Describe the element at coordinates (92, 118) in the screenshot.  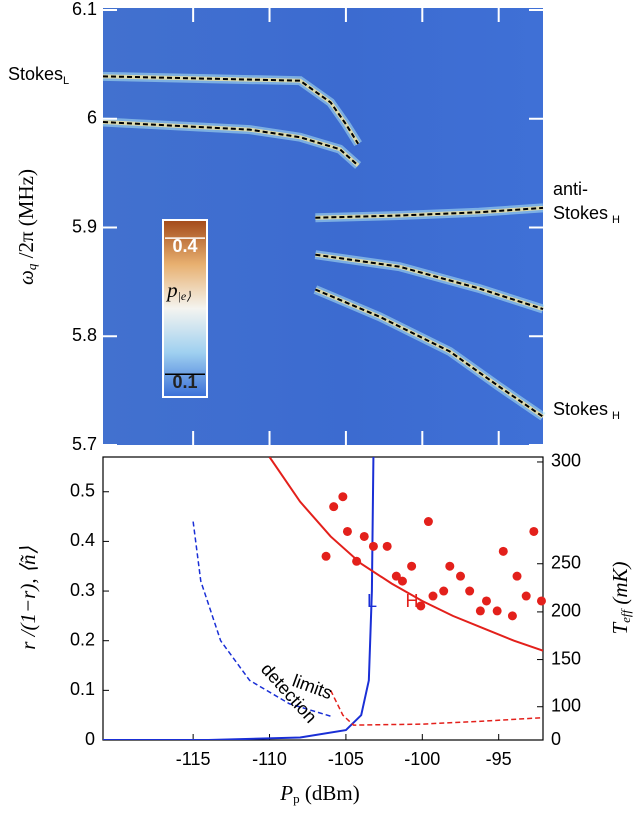
I see `y-tick-label: 6` at that location.